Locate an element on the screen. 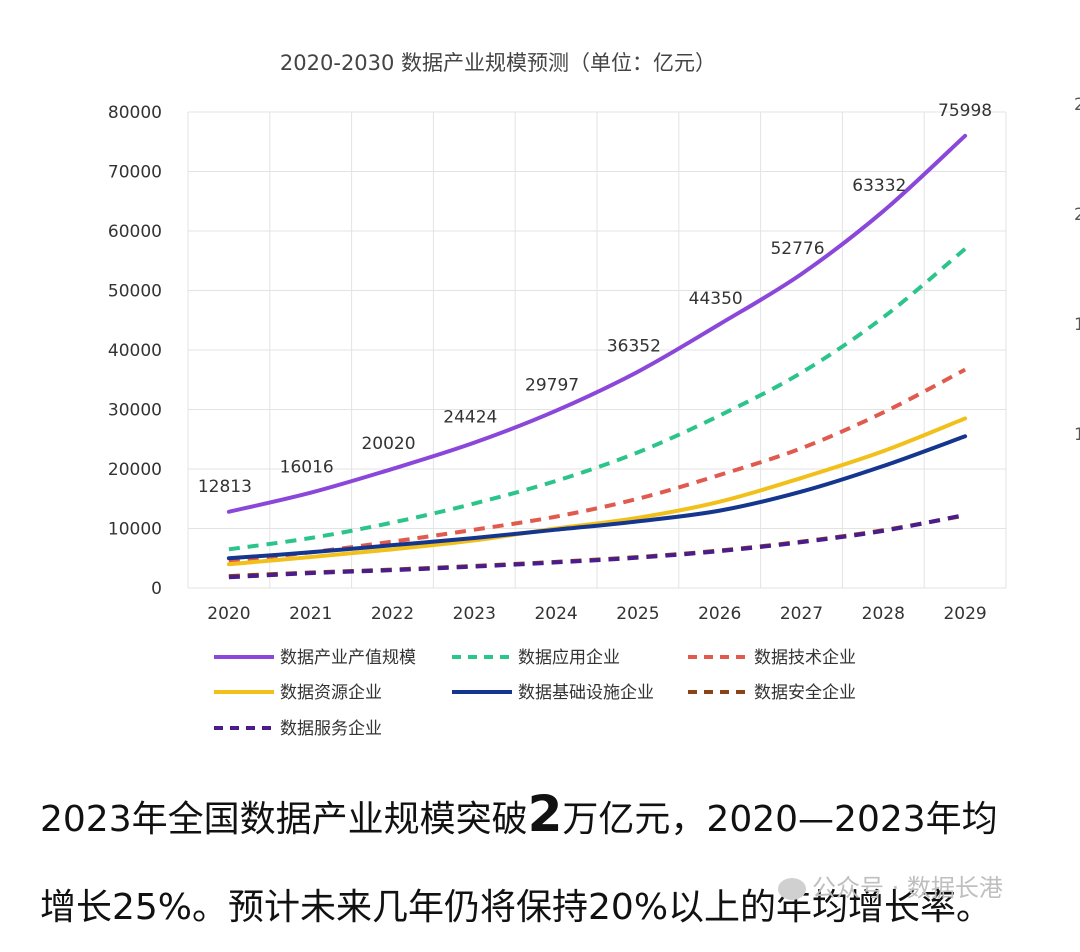 Image resolution: width=1080 pixels, height=952 pixels. y-tick-label: 40000 is located at coordinates (135, 351).